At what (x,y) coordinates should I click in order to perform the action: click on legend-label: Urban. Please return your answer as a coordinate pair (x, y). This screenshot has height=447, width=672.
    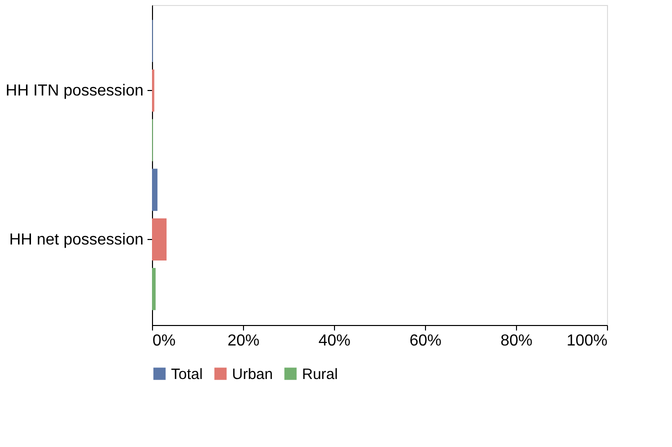
    Looking at the image, I should click on (252, 374).